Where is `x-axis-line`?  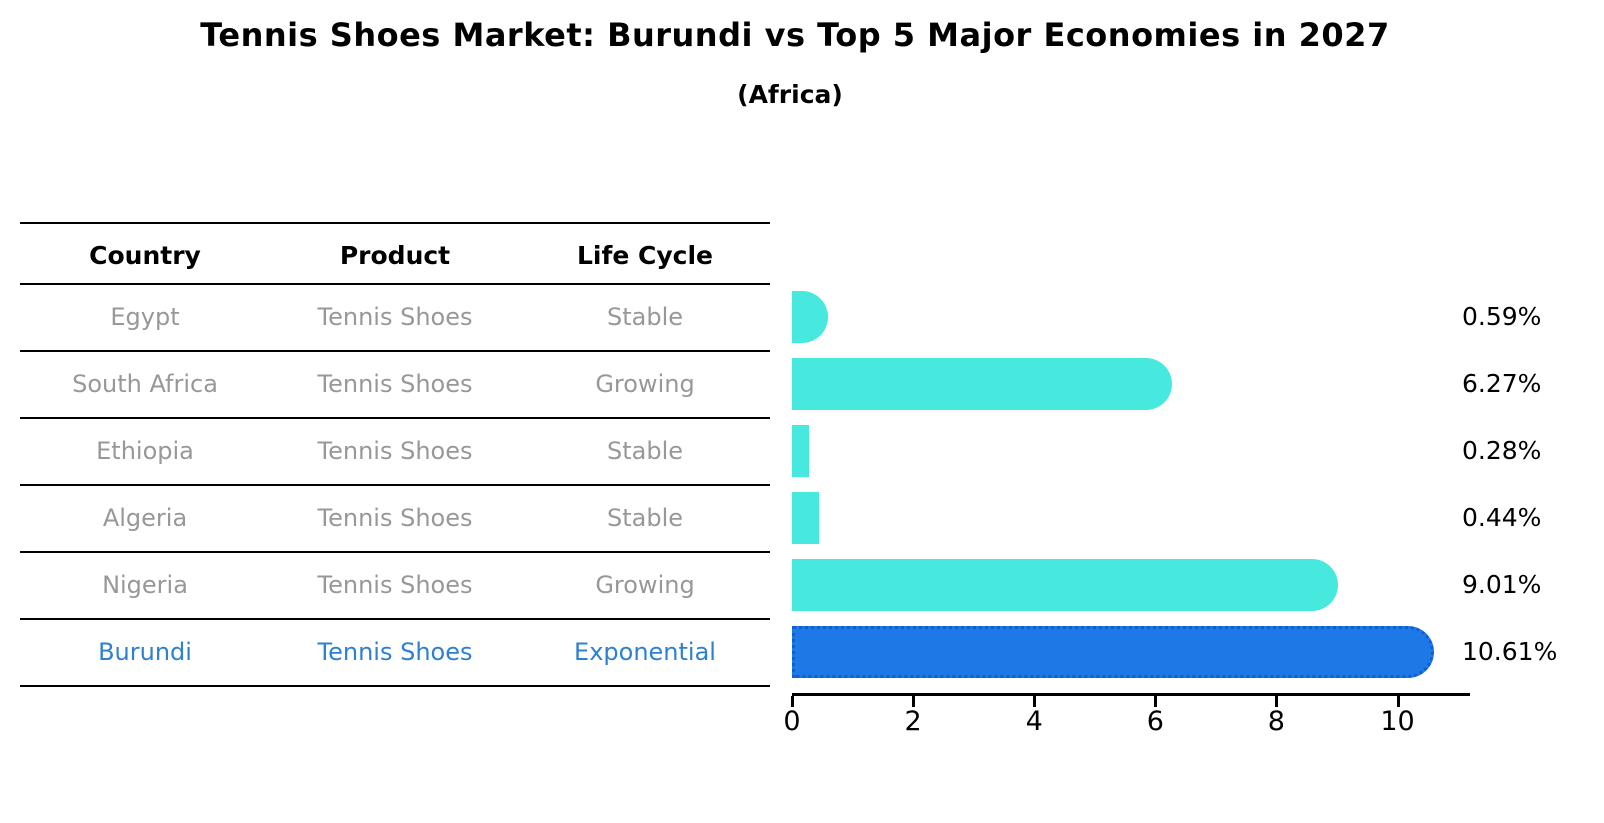 x-axis-line is located at coordinates (1131, 694).